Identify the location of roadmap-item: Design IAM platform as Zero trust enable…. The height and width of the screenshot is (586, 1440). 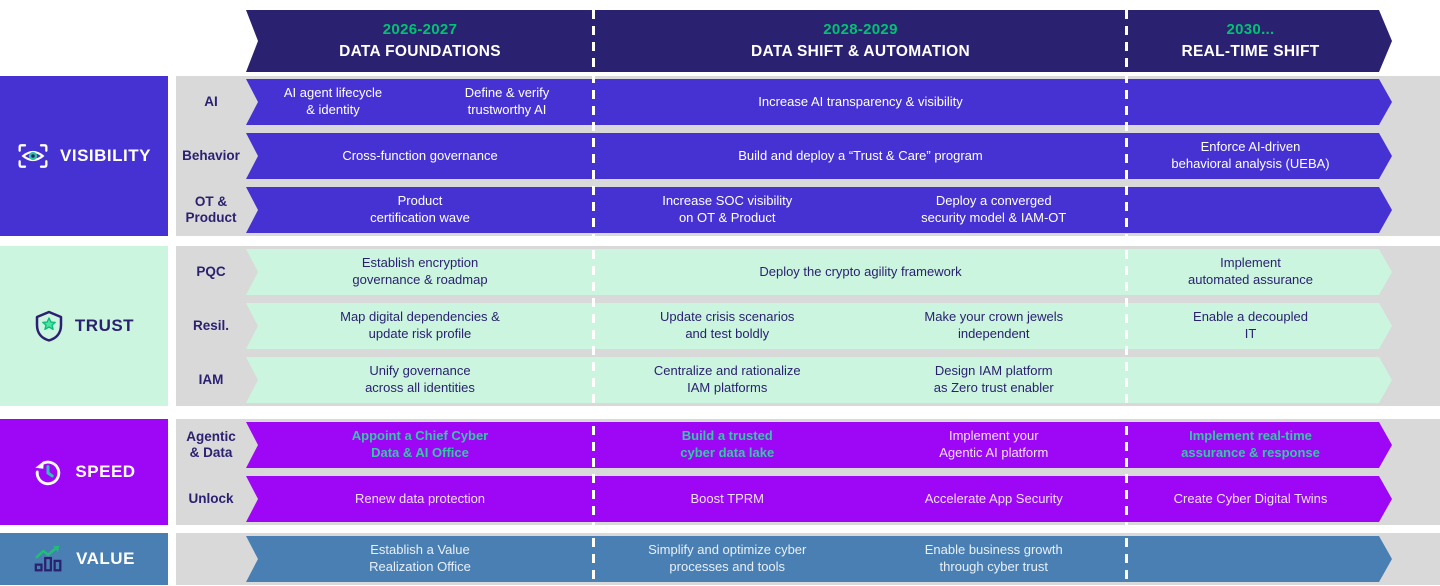
(993, 379).